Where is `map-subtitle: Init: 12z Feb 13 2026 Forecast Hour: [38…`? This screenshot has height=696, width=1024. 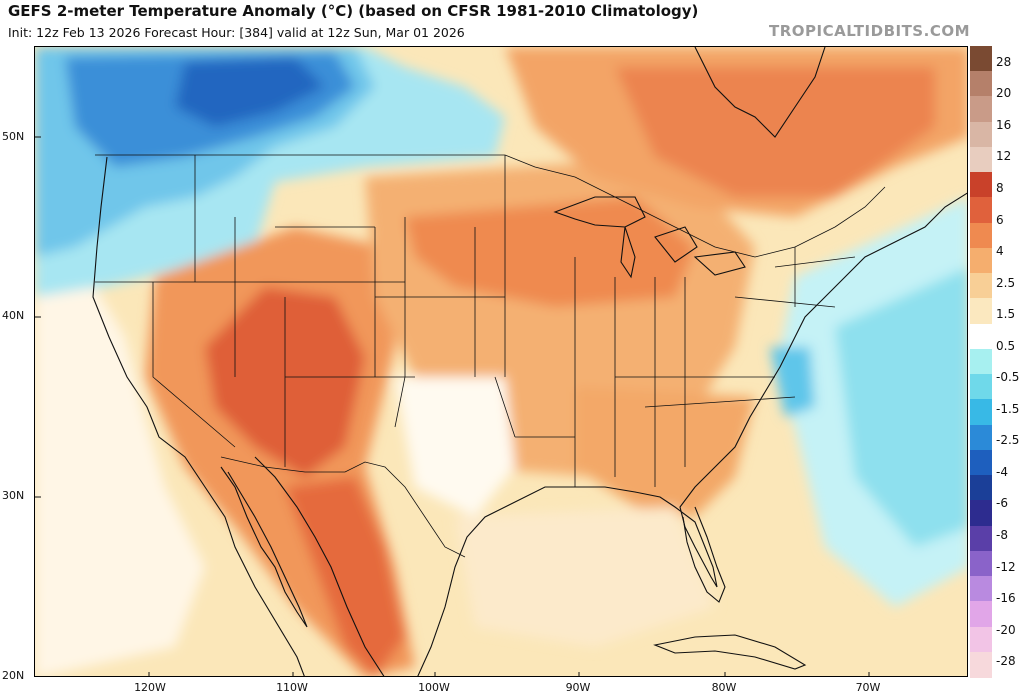 map-subtitle: Init: 12z Feb 13 2026 Forecast Hour: [38… is located at coordinates (236, 32).